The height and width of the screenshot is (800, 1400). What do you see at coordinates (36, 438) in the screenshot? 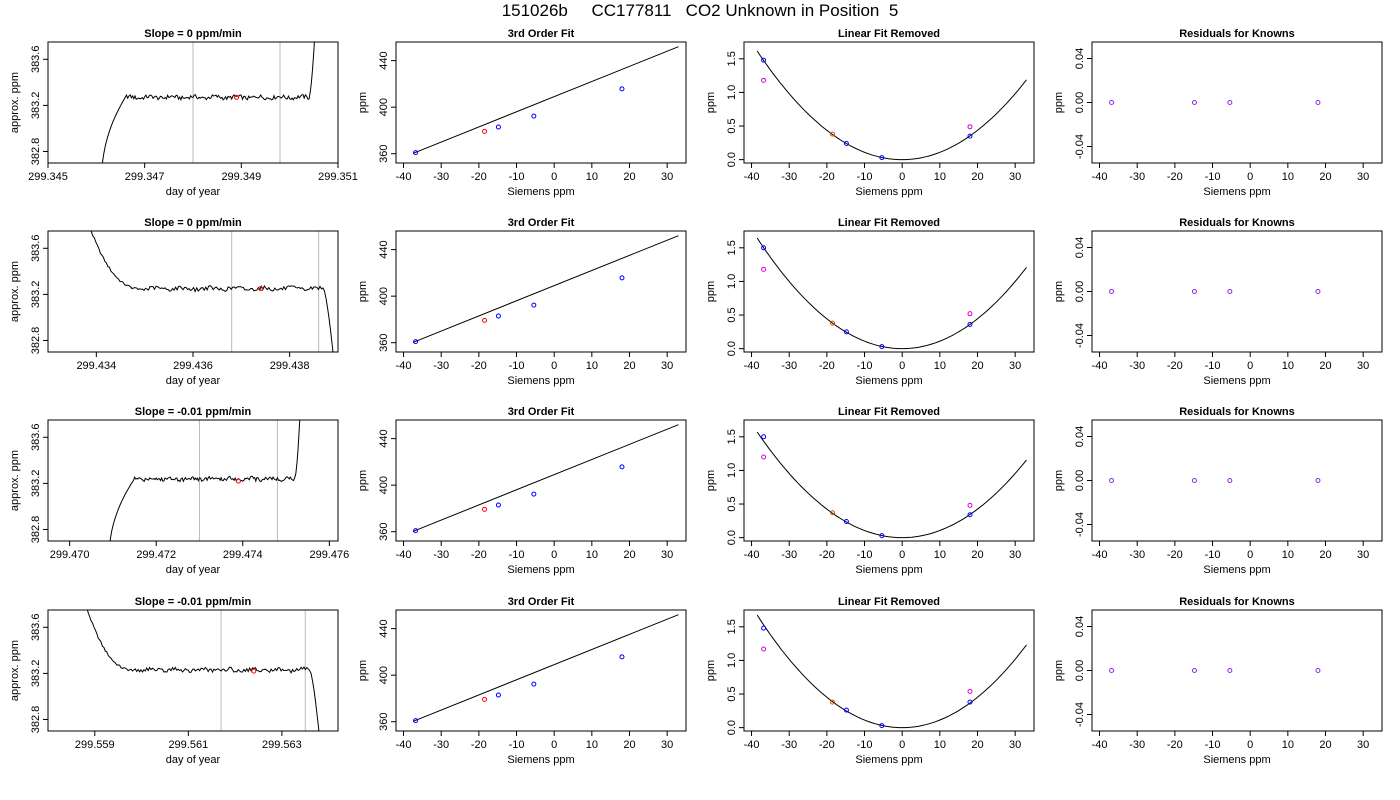
I see `y-tick-label: 383.6` at bounding box center [36, 438].